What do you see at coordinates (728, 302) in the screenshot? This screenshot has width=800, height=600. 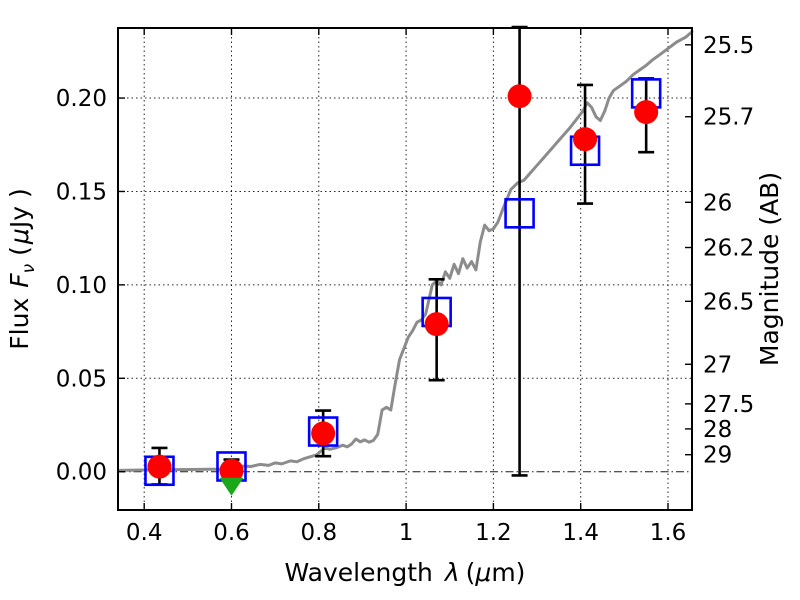 I see `y2-tick-label: 26.5` at bounding box center [728, 302].